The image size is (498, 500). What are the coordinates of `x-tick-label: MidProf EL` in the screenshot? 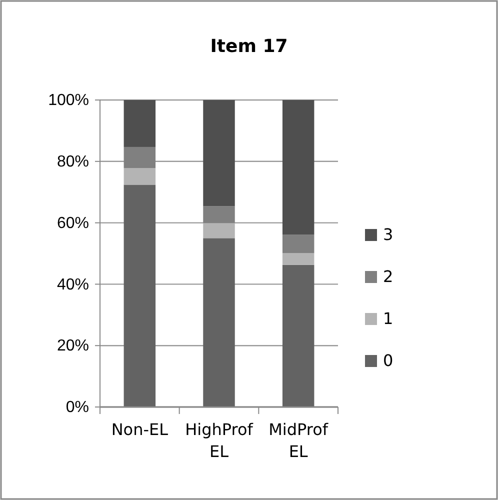 It's located at (298, 440).